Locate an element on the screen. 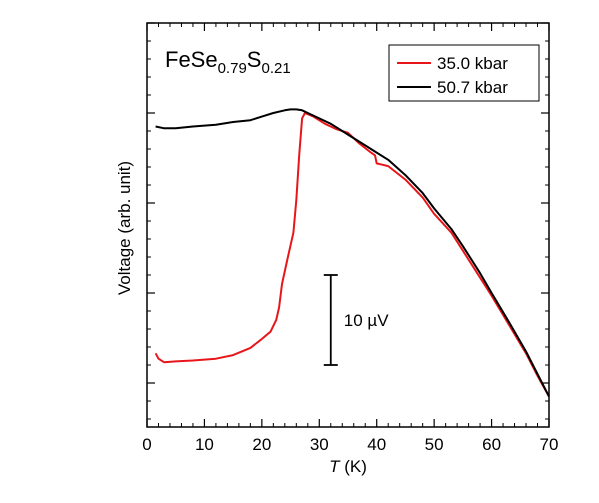  x-axis-label: T (K) is located at coordinates (348, 466).